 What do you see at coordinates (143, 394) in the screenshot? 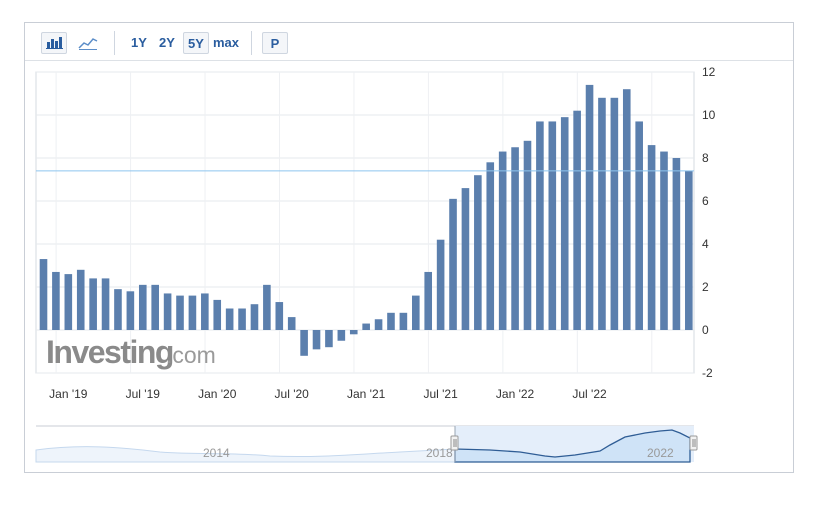
I see `x-tick-label: Jul '19` at bounding box center [143, 394].